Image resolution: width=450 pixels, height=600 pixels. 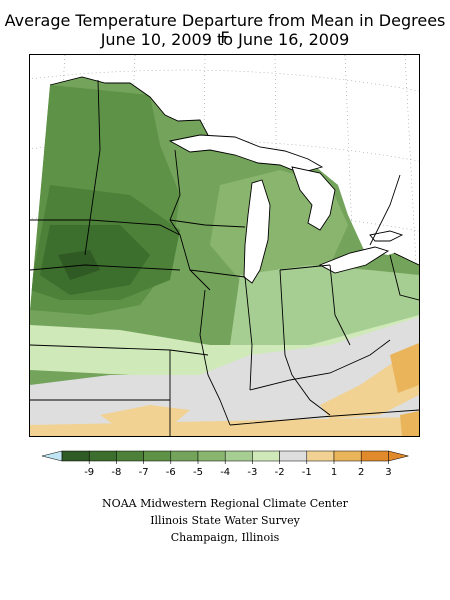 I want to click on legend-tick-label: -8, so click(x=116, y=472).